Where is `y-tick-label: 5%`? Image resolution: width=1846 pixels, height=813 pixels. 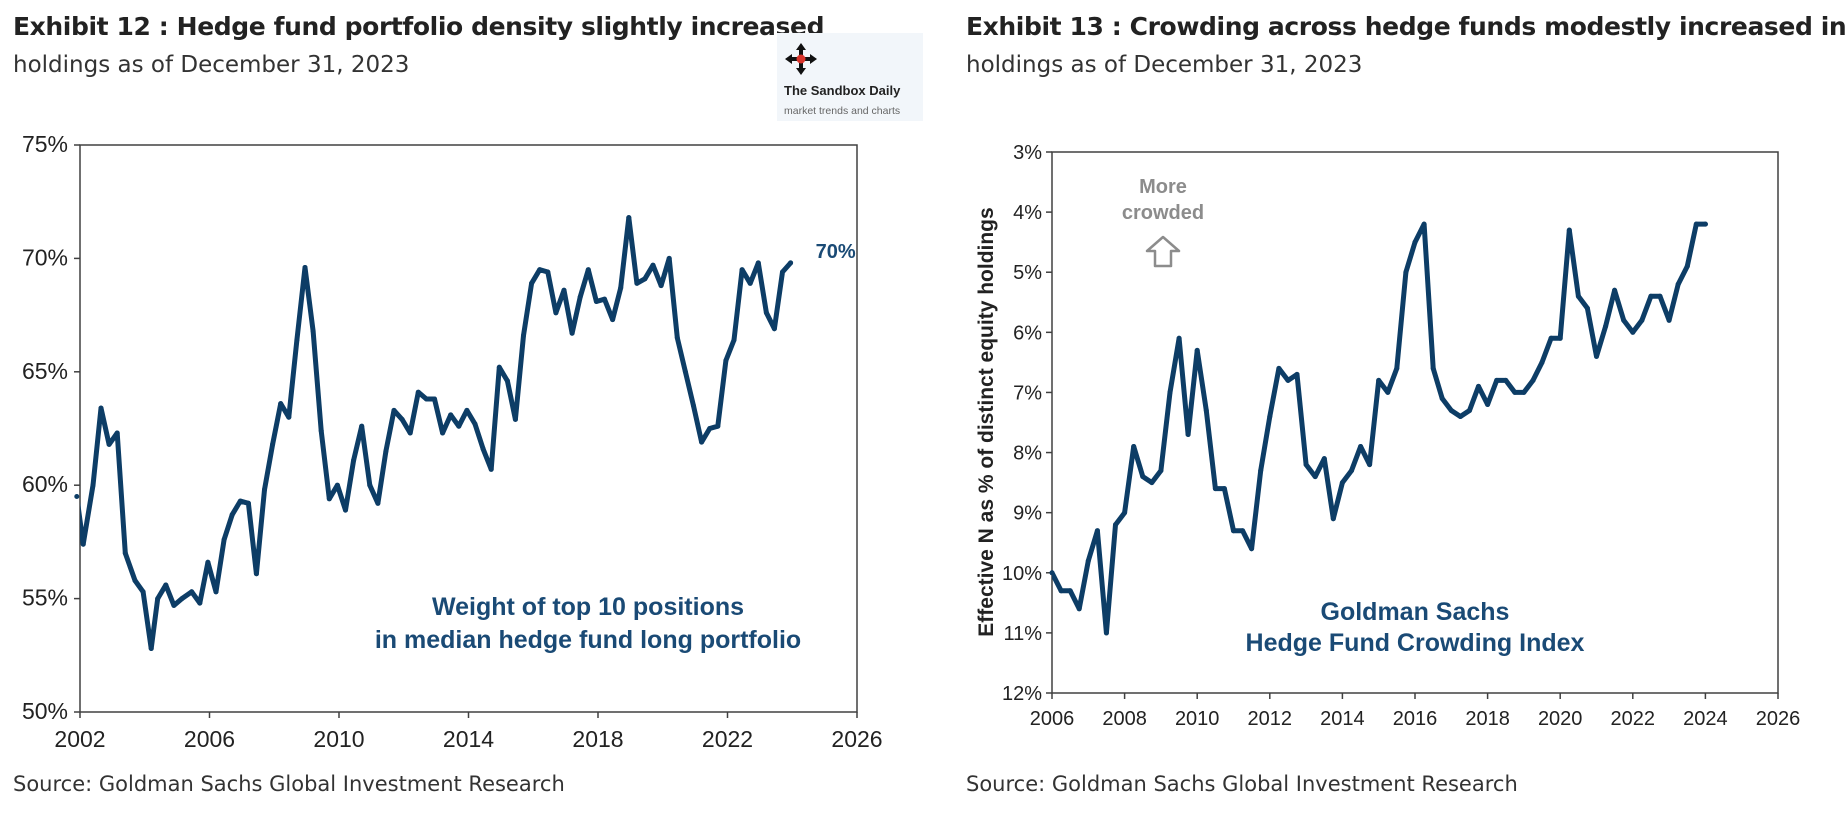 y-tick-label: 5% is located at coordinates (1027, 273).